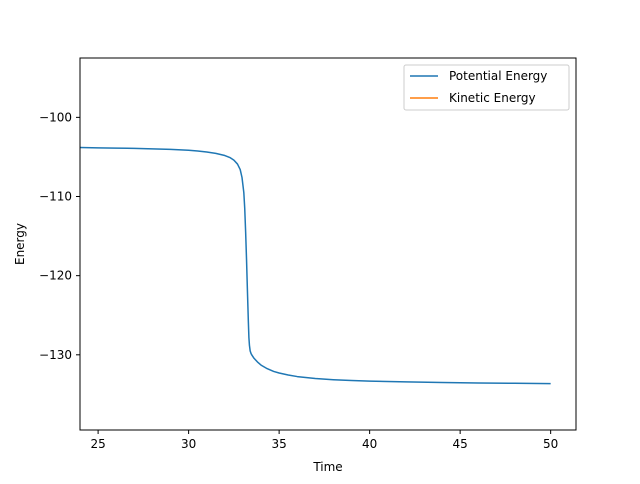 This screenshot has height=484, width=640. Describe the element at coordinates (55, 117) in the screenshot. I see `y-tick-label: −100` at that location.